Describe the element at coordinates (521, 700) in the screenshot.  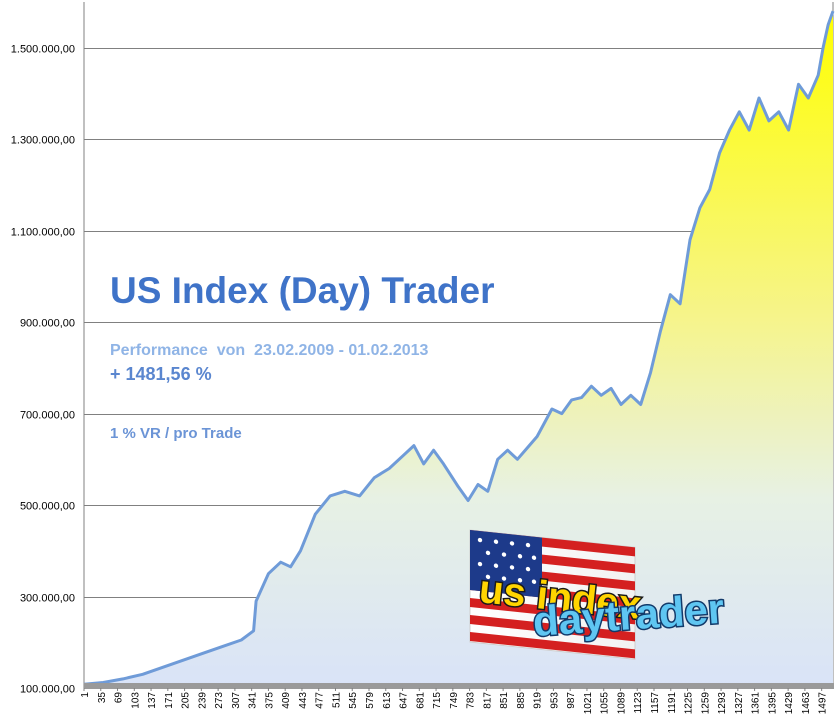
I see `x-tick-label: 885` at that location.